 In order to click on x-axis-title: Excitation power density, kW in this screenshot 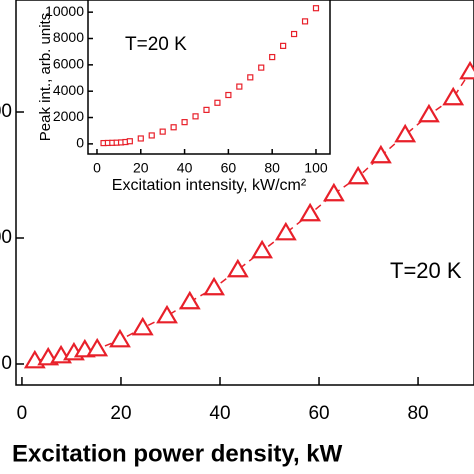, I will do `click(177, 453)`.